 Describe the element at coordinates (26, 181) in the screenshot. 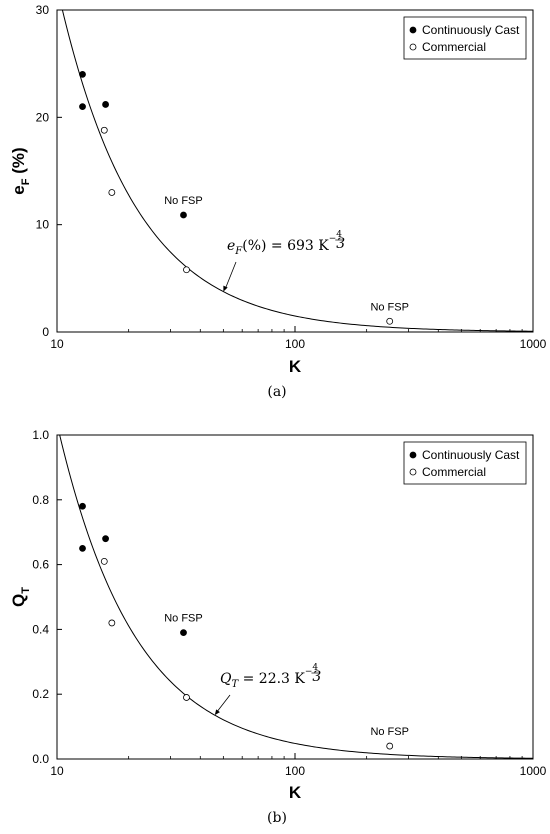

I see `y-axis-title-sub: F` at that location.